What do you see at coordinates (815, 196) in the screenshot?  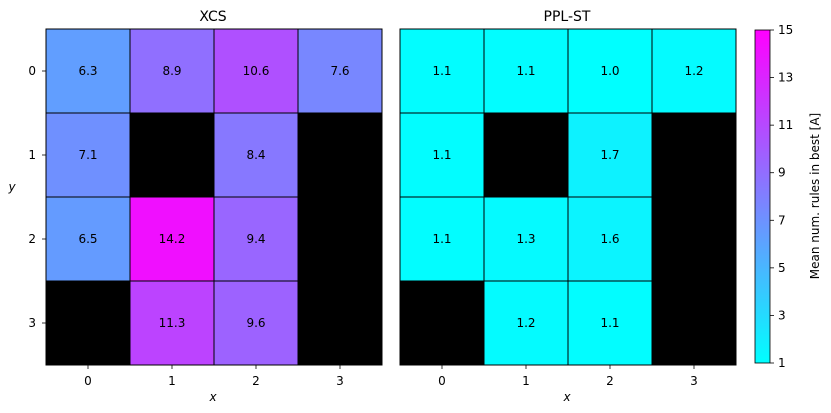 I see `colorbar-label: Mean num. rules in best [A]` at bounding box center [815, 196].